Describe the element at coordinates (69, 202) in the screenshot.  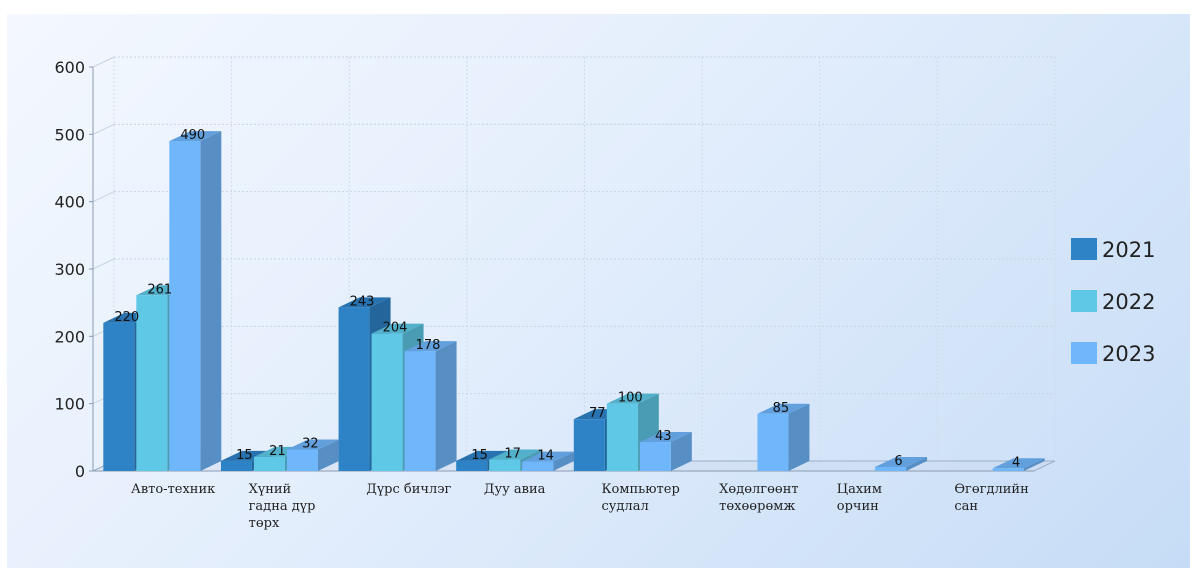
I see `y-tick-label: 400` at that location.